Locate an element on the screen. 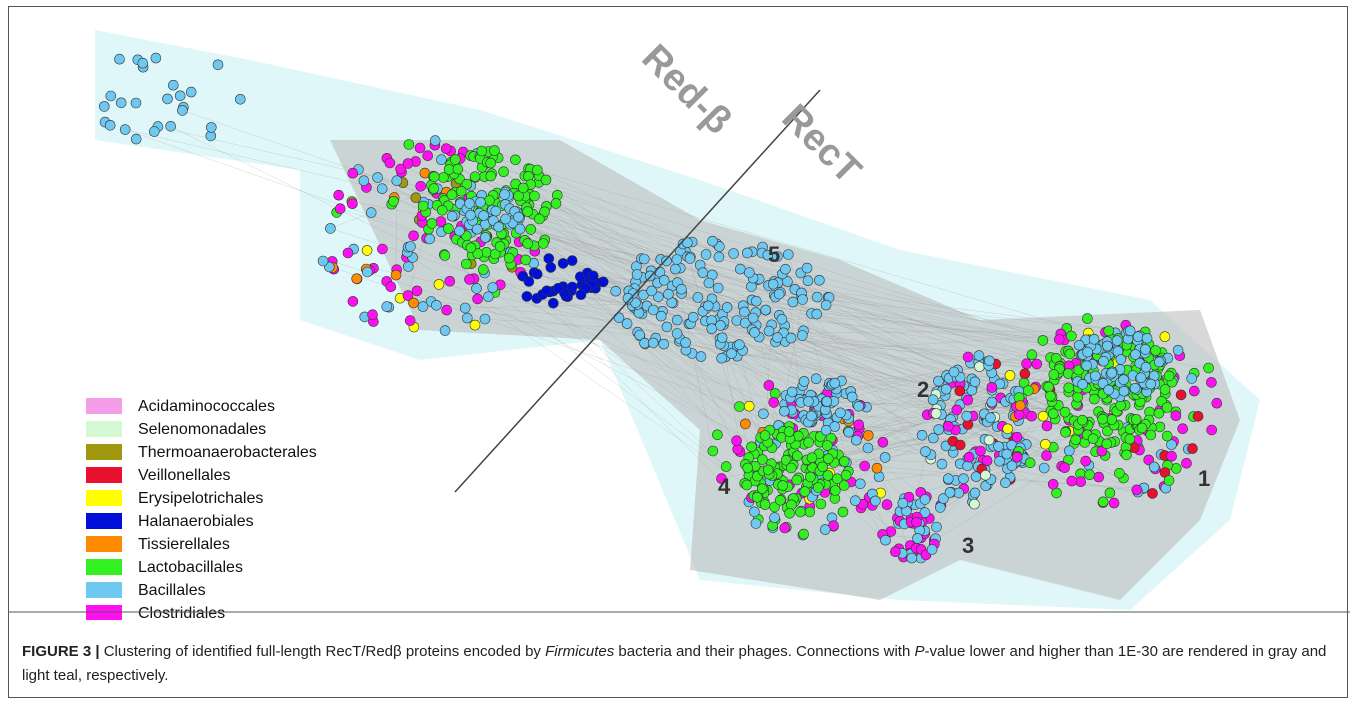 The image size is (1358, 705). divider-label: Red-β is located at coordinates (687, 90).